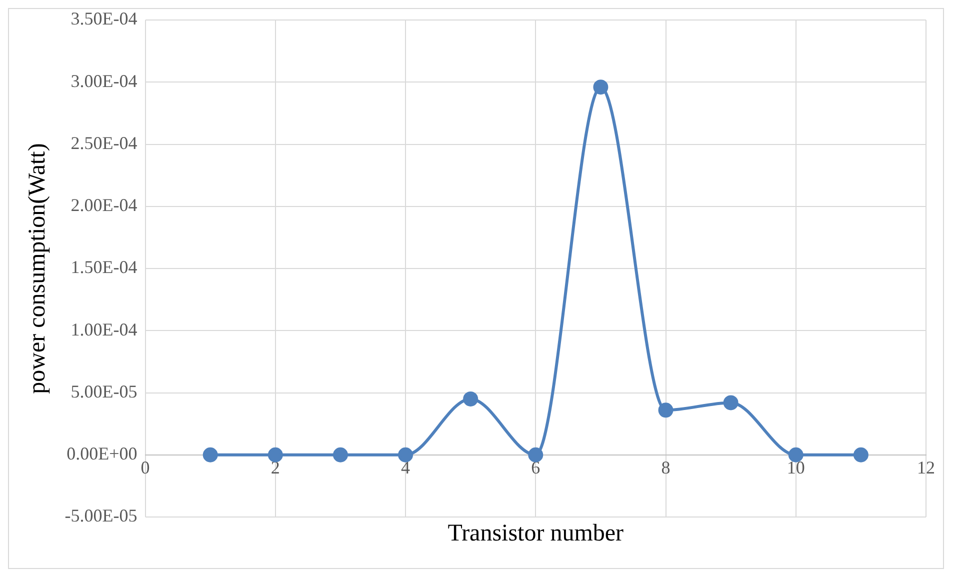 This screenshot has height=579, width=954. I want to click on x-axis-title: Transistor number, so click(536, 533).